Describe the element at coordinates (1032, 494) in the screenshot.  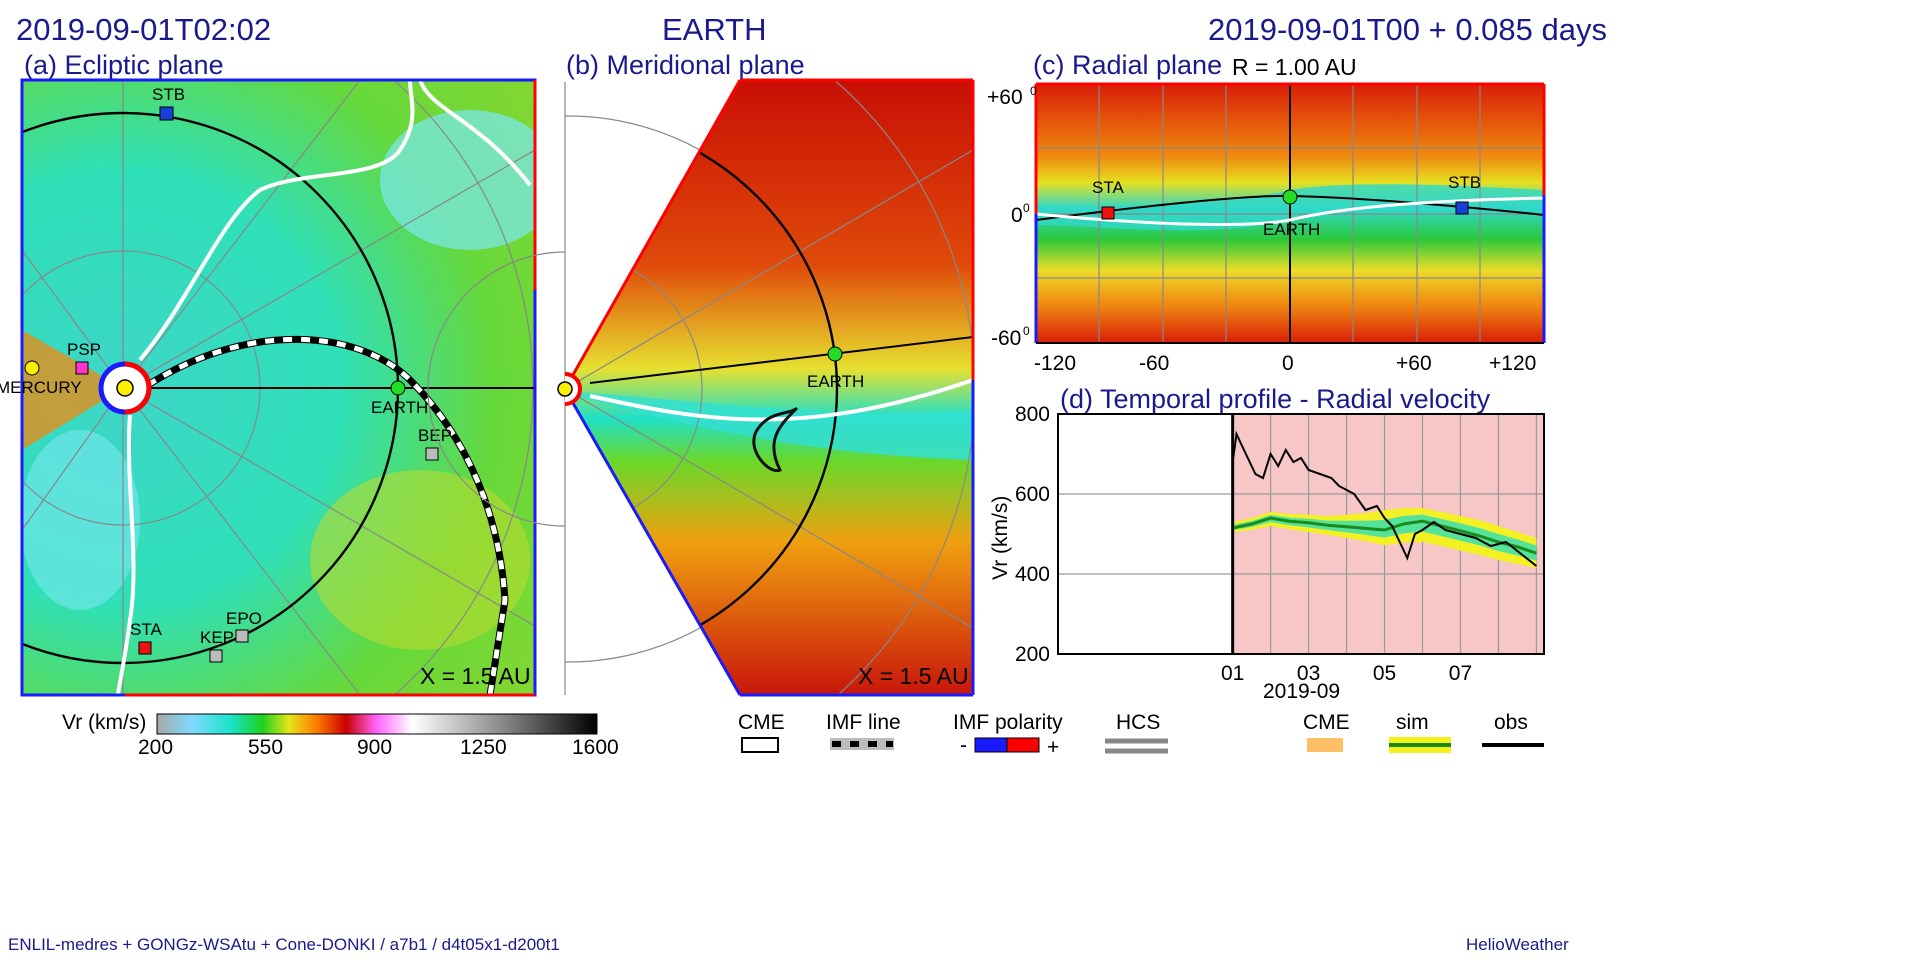
I see `temporal-ytick-600: 600` at that location.